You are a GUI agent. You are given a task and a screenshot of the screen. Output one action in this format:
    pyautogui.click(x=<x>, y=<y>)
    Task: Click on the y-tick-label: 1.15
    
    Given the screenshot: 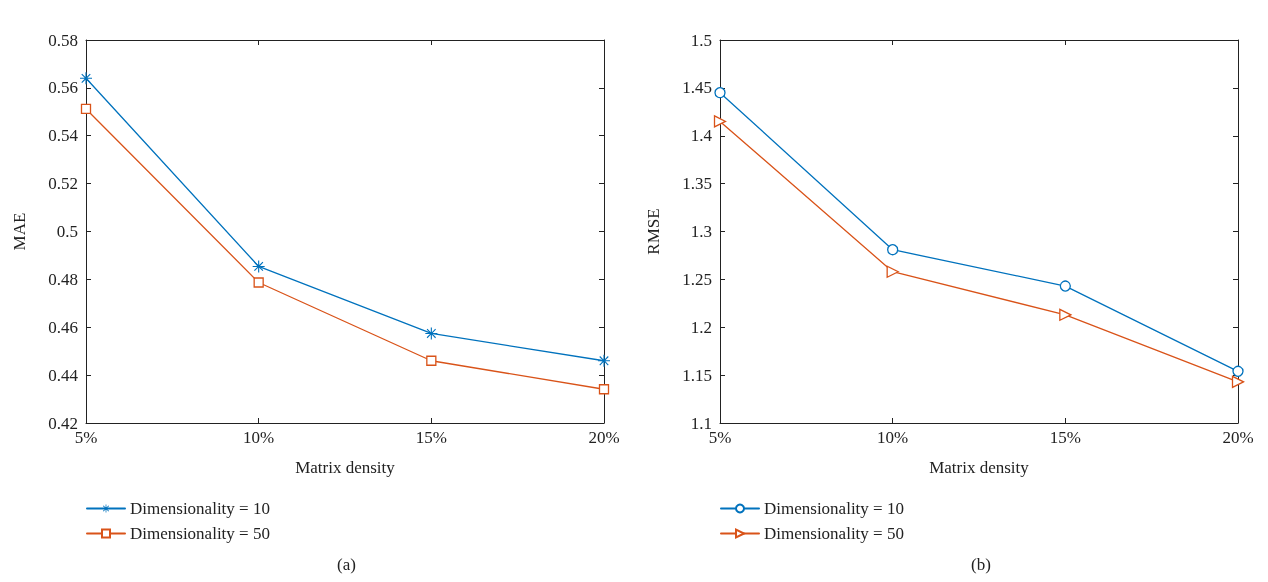 What is the action you would take?
    pyautogui.click(x=697, y=375)
    